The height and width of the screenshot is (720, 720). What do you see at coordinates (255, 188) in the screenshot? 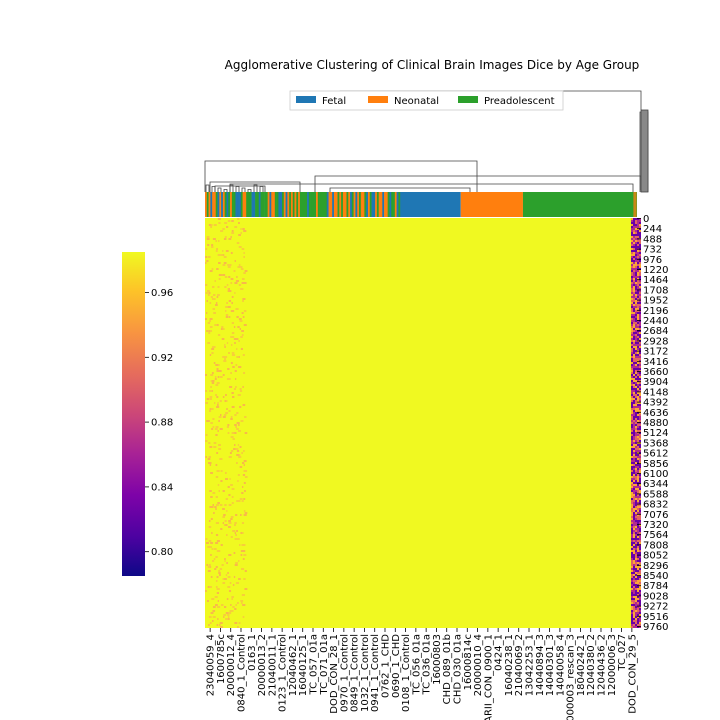
I see `dendrogram-link` at bounding box center [255, 188].